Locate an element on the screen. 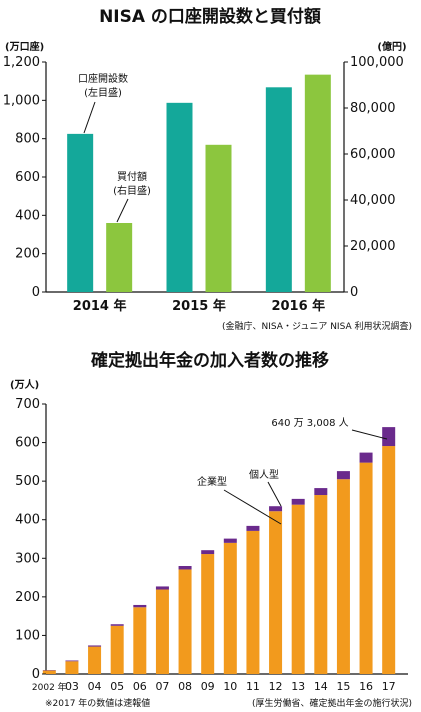 Image resolution: width=421 pixels, height=712 pixels. corporate-leader-line is located at coordinates (252, 507).